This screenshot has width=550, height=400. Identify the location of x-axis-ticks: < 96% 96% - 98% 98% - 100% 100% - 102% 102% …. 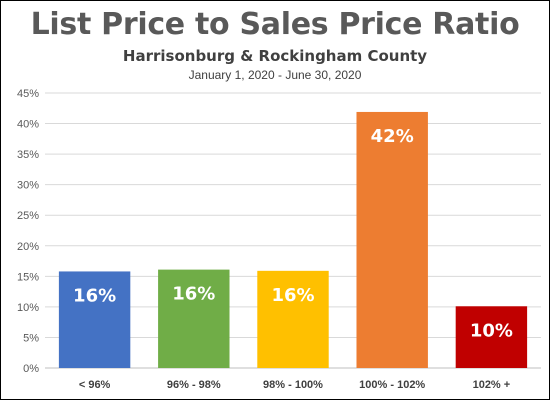
(294, 385).